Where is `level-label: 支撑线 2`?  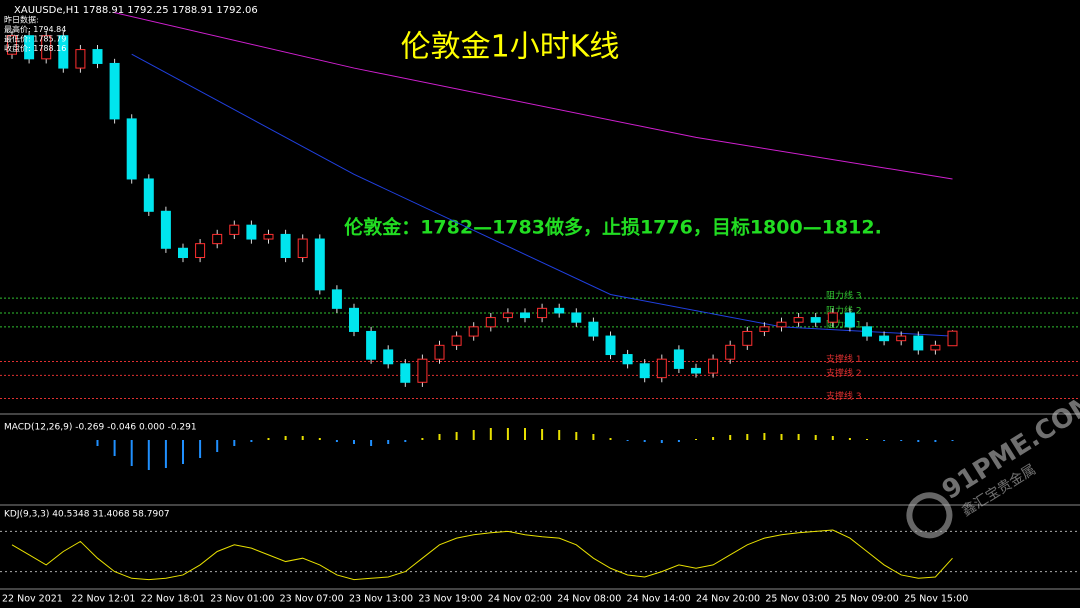
level-label: 支撑线 2 is located at coordinates (844, 373).